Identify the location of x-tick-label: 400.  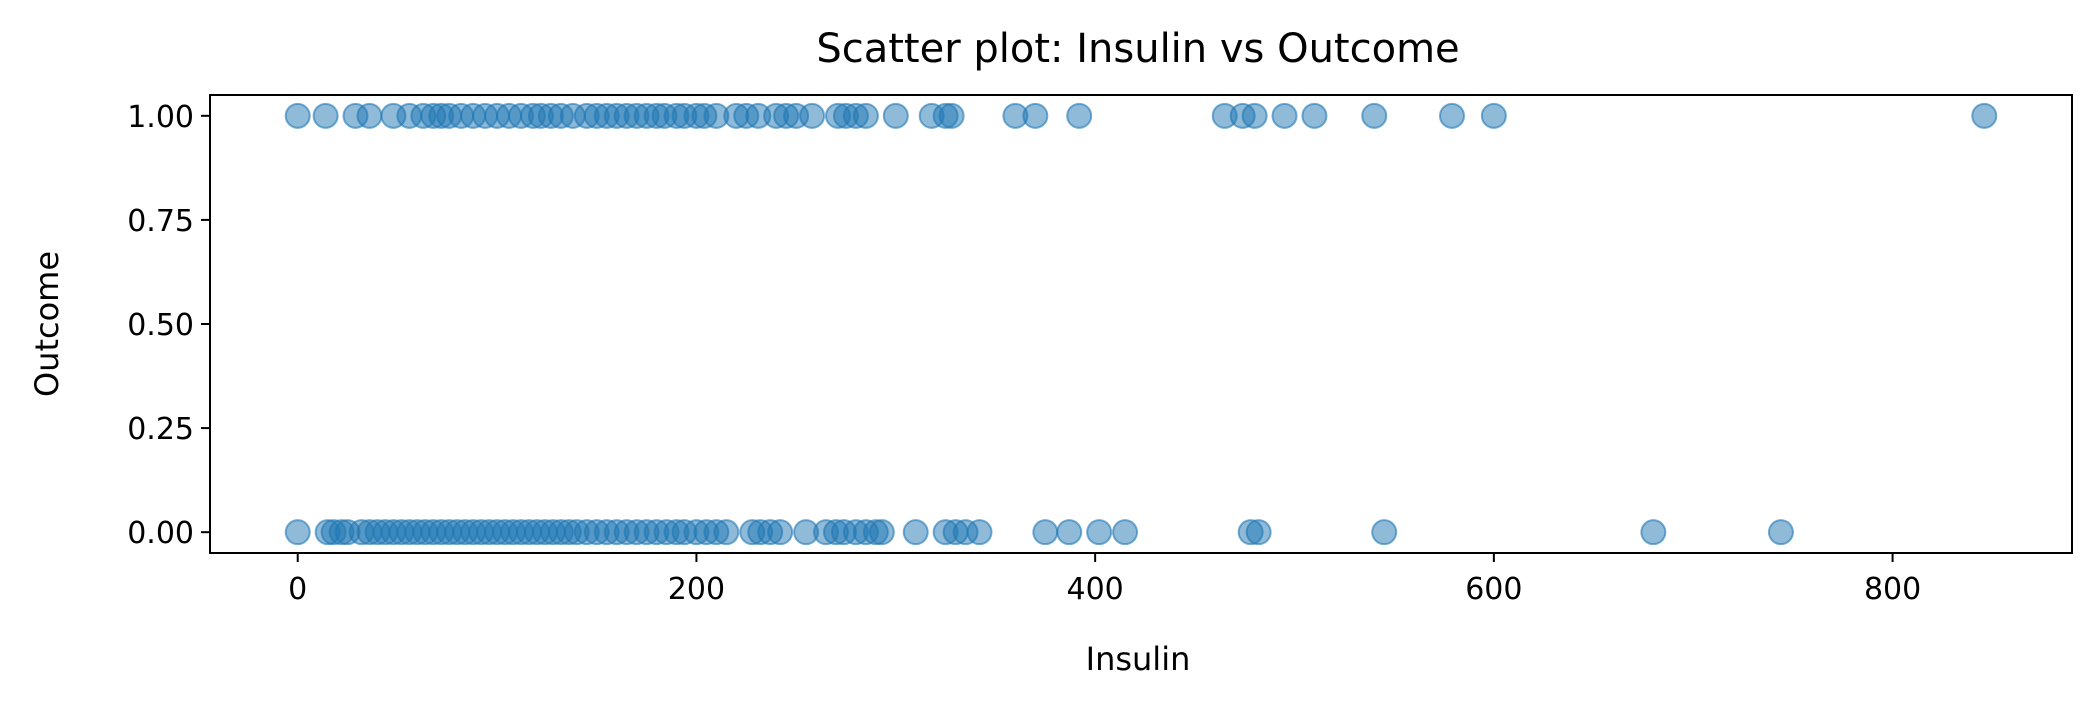
(1095, 589).